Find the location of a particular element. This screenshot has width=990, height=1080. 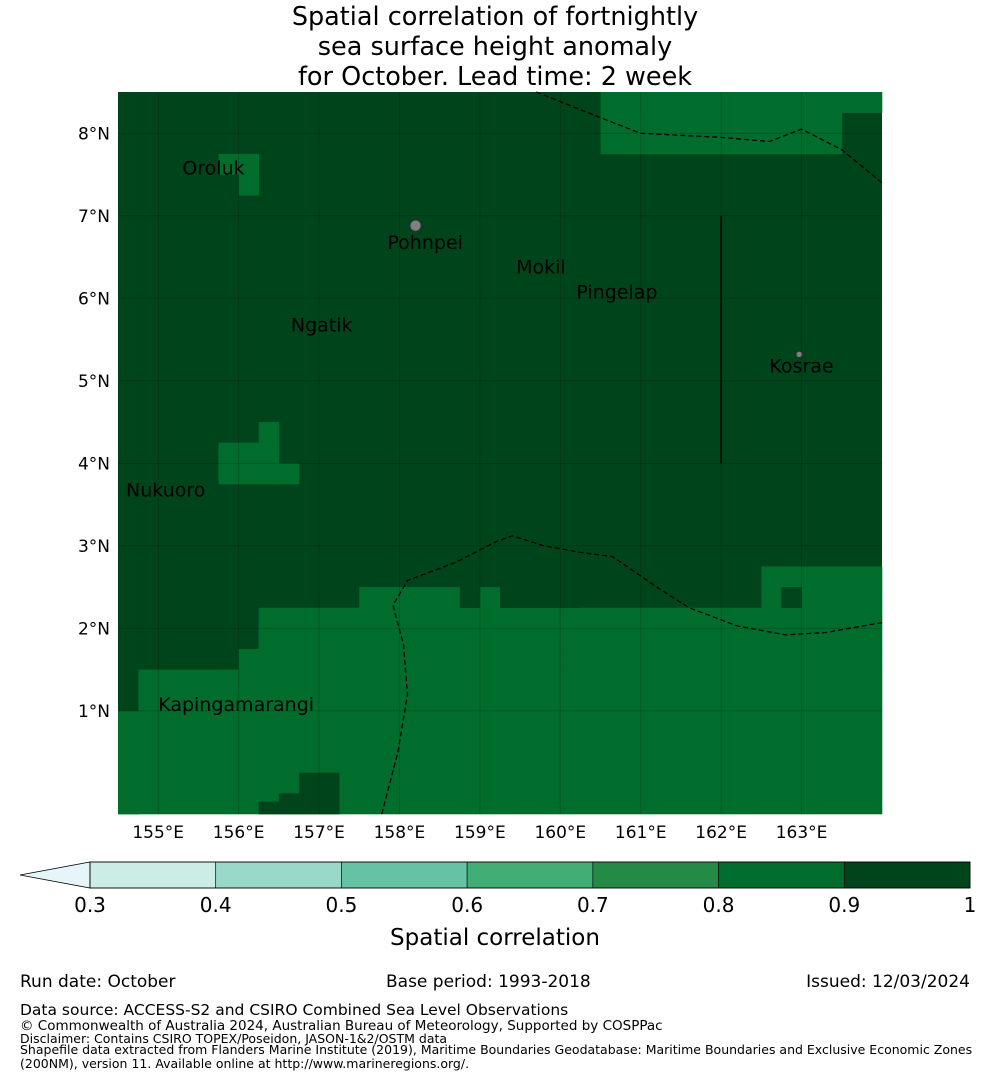

lon-tick-label: 162°E is located at coordinates (721, 833).